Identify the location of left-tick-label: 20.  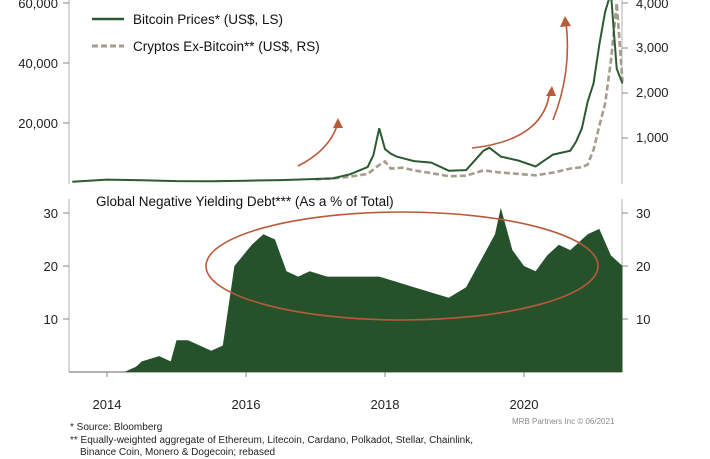
(51, 266).